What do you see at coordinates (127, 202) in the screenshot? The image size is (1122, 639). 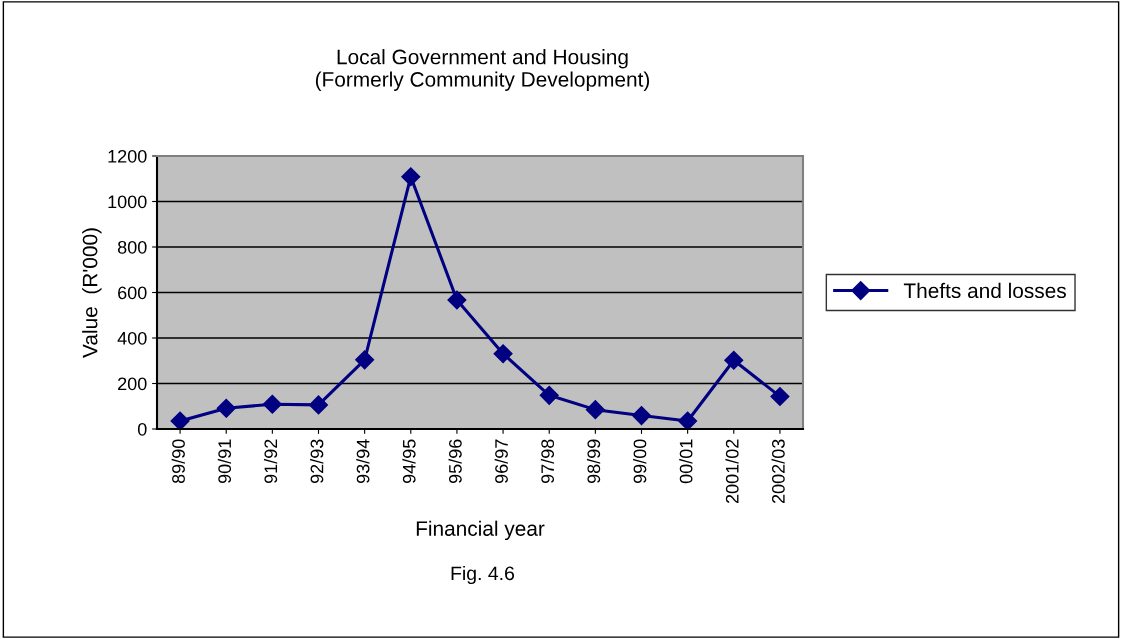 I see `y-tick-label: 1000` at bounding box center [127, 202].